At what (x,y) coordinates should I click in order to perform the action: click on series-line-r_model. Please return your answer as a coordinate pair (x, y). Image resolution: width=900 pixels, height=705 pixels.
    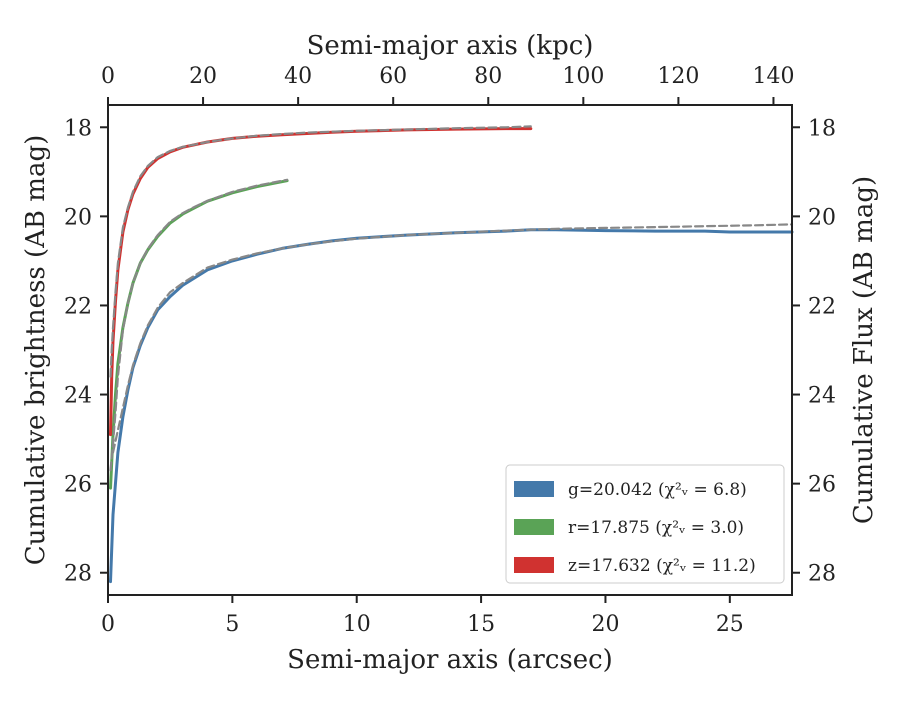
    Looking at the image, I should click on (199, 325).